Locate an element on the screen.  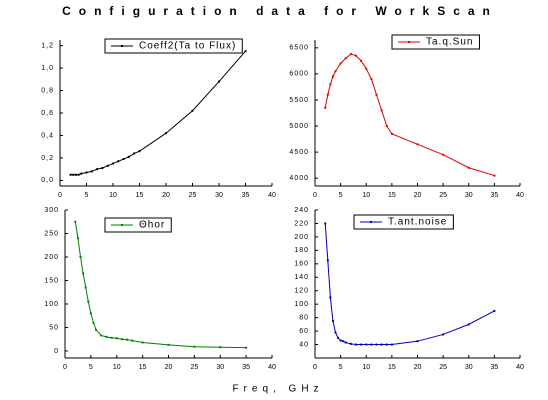
legend-label: Coeff2(Ta to Flux) is located at coordinates (187, 46).